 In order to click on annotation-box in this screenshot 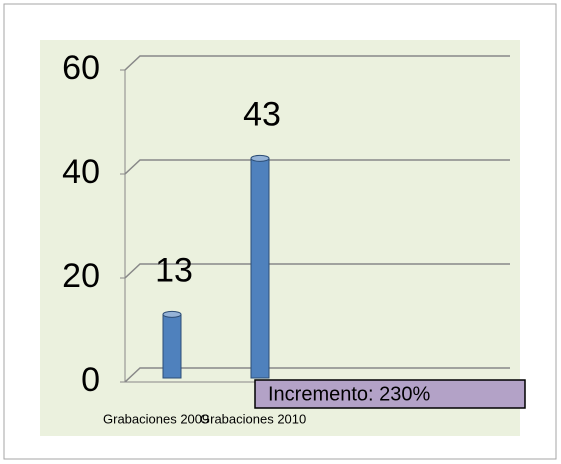, I will do `click(390, 394)`.